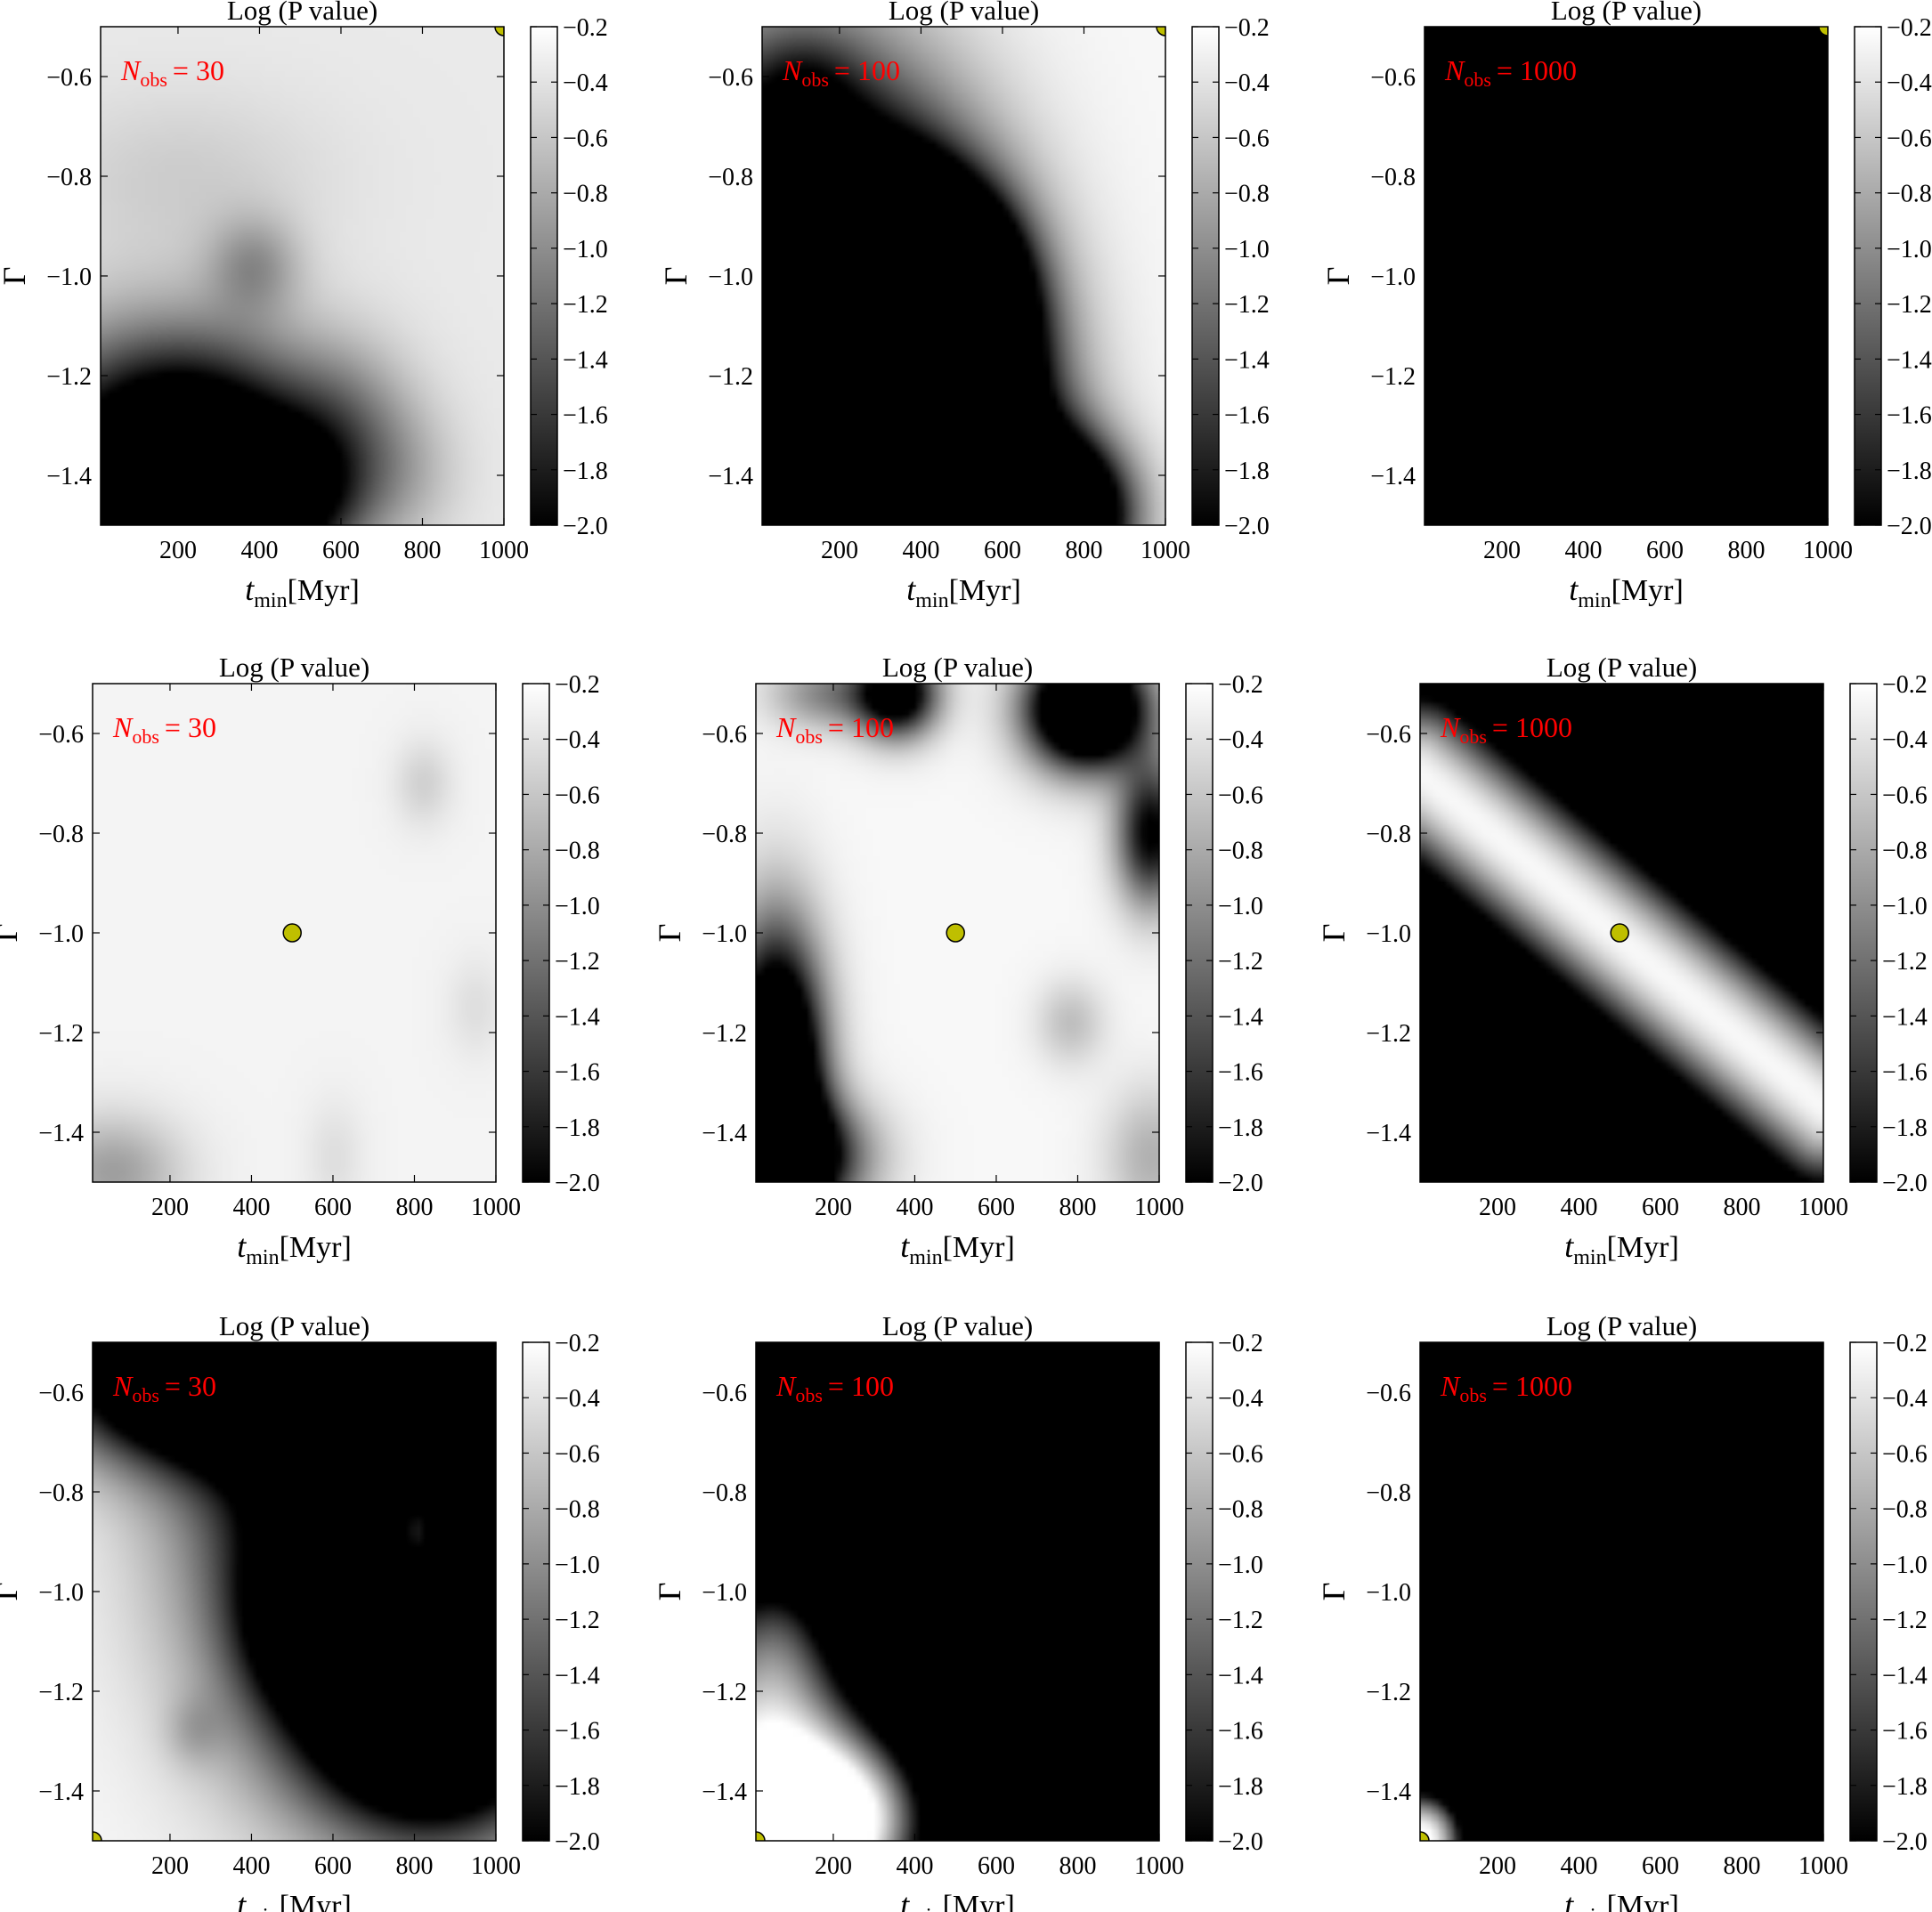  Describe the element at coordinates (835, 729) in the screenshot. I see `nobs-annotation: Nobs = 100` at that location.